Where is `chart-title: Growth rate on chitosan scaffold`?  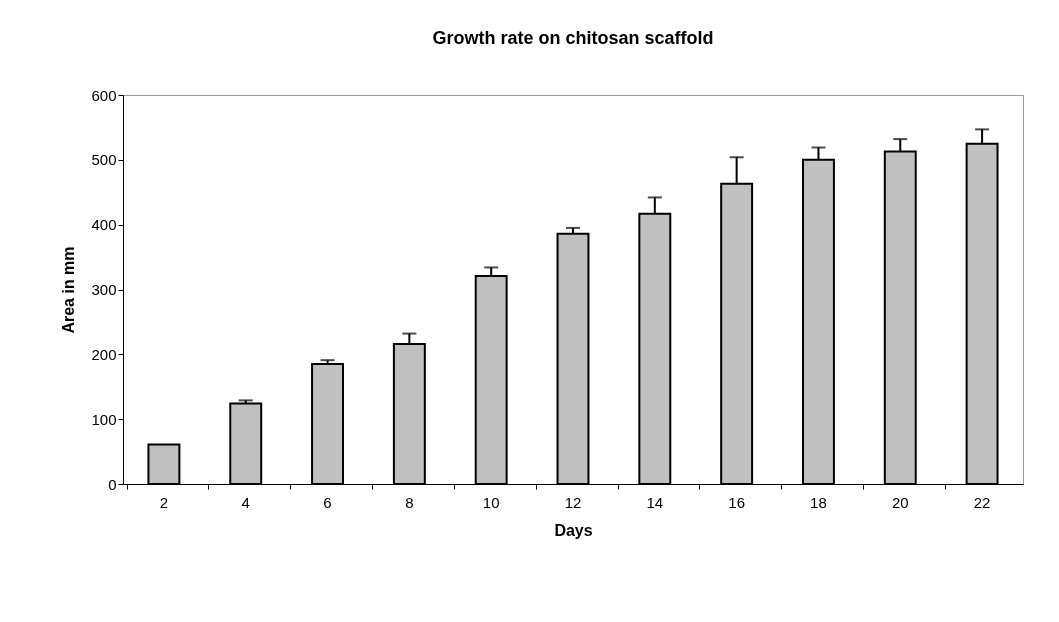
chart-title: Growth rate on chitosan scaffold is located at coordinates (573, 38).